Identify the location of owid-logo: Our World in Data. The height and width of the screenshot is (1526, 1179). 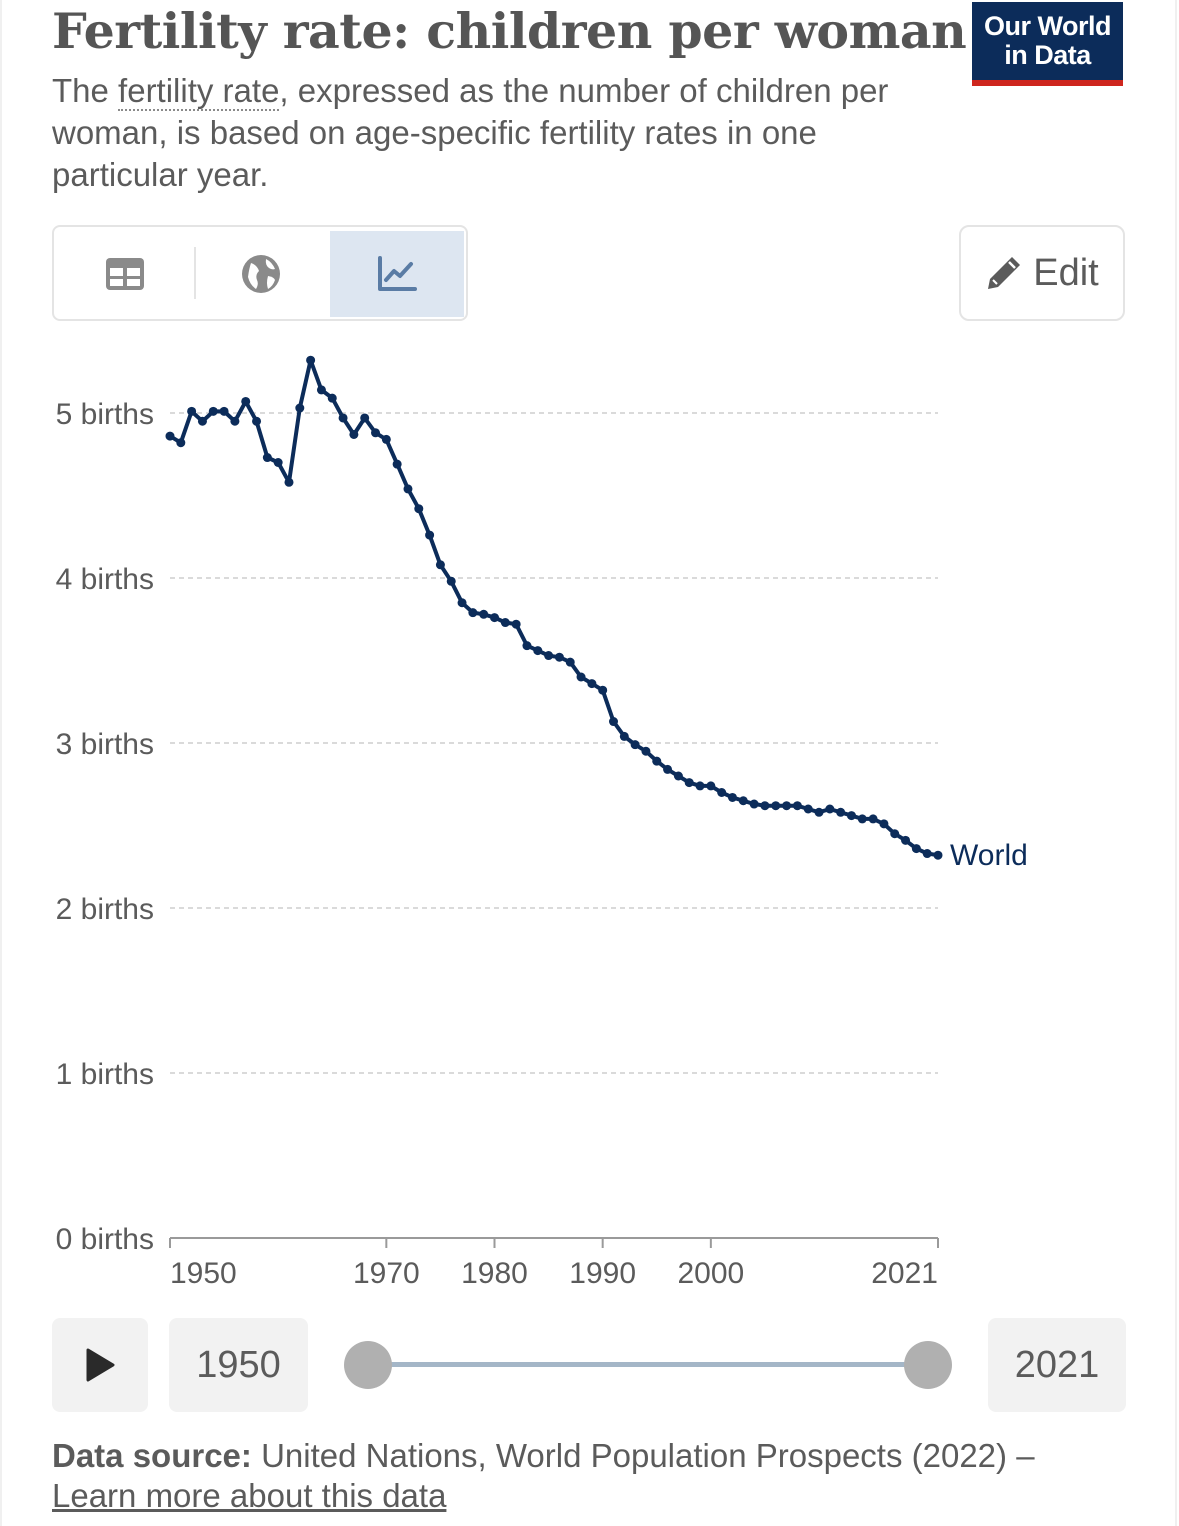
(1047, 44).